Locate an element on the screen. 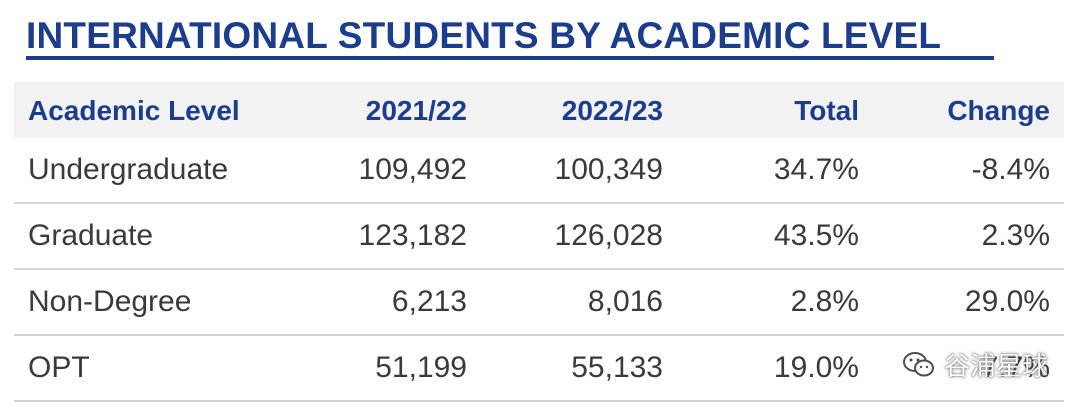  cell-academic-level: OPT is located at coordinates (59, 367).